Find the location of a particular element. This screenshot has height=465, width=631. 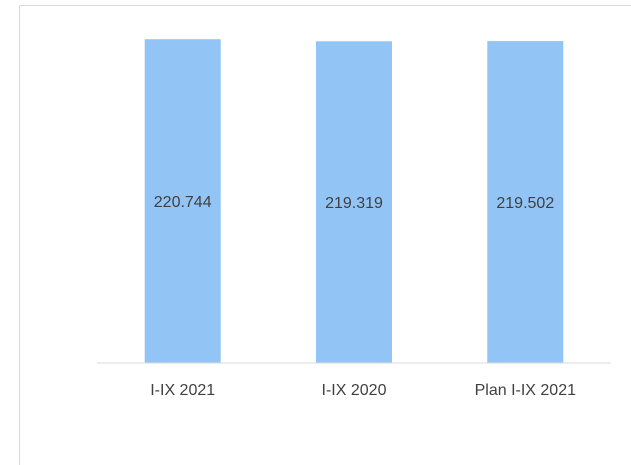

x-tick-label-1: I-IX 2020 is located at coordinates (354, 390).